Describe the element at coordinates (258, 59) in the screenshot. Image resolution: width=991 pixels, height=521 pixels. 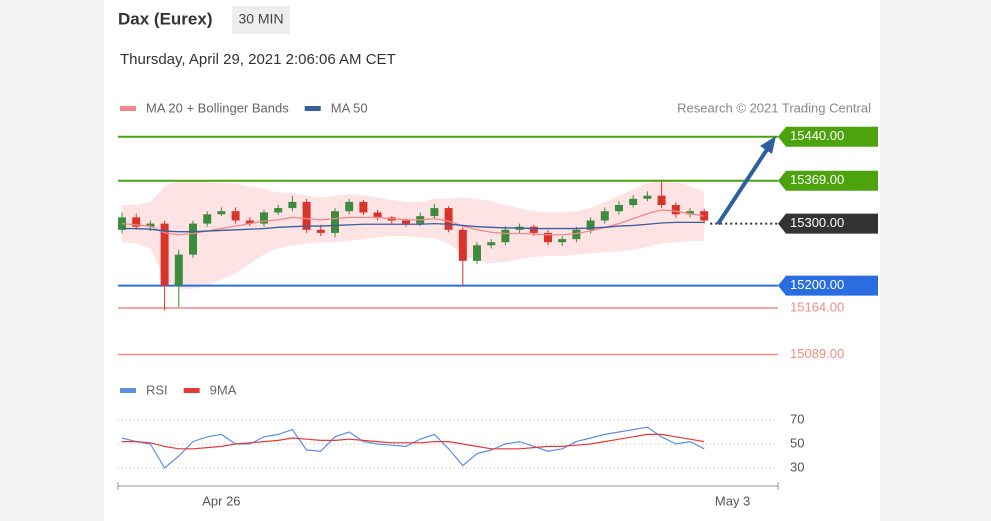
I see `timestamp: Thursday, April 29, 2021 2:06:06 AM CET` at that location.